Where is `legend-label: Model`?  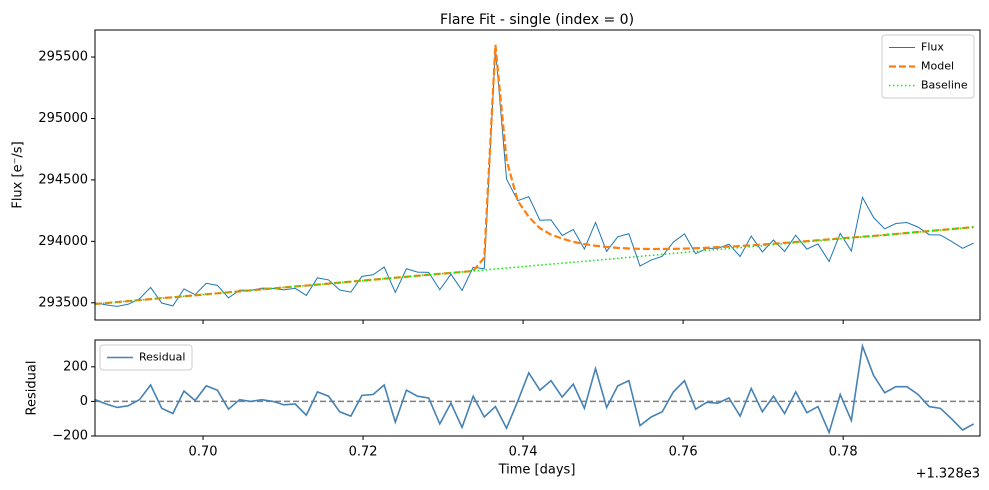
legend-label: Model is located at coordinates (937, 66).